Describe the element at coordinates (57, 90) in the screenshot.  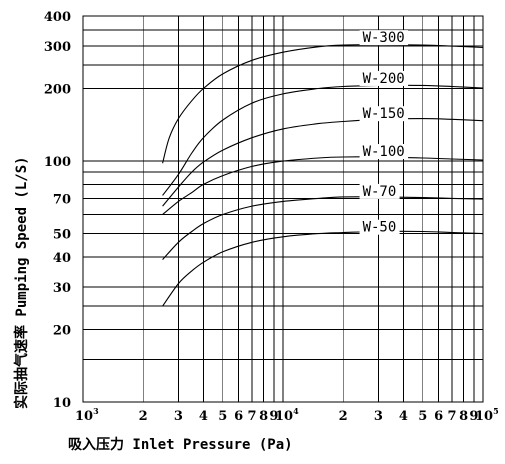
I see `y-tick-label: 200` at that location.